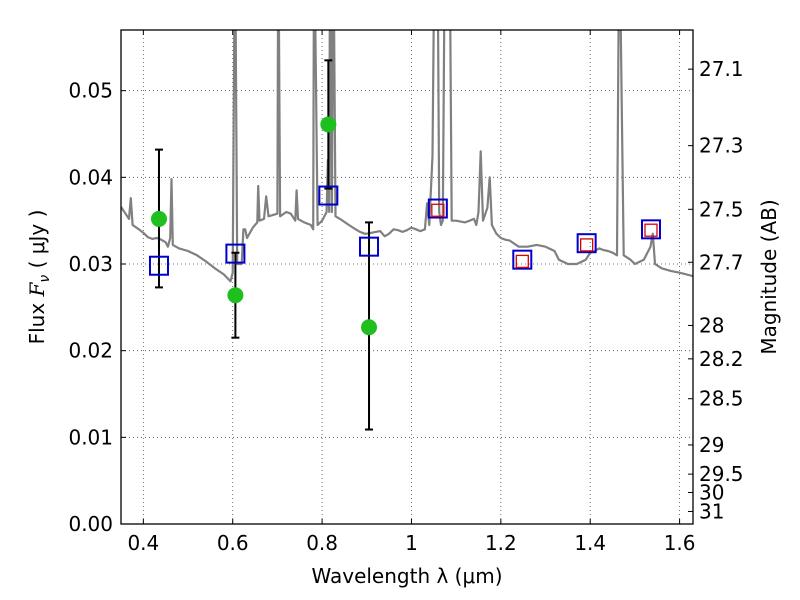 Image resolution: width=800 pixels, height=600 pixels. I want to click on x-tick-labels: 0.4 0.6 0.8 1 1.2 1.4 1.6, so click(411, 543).